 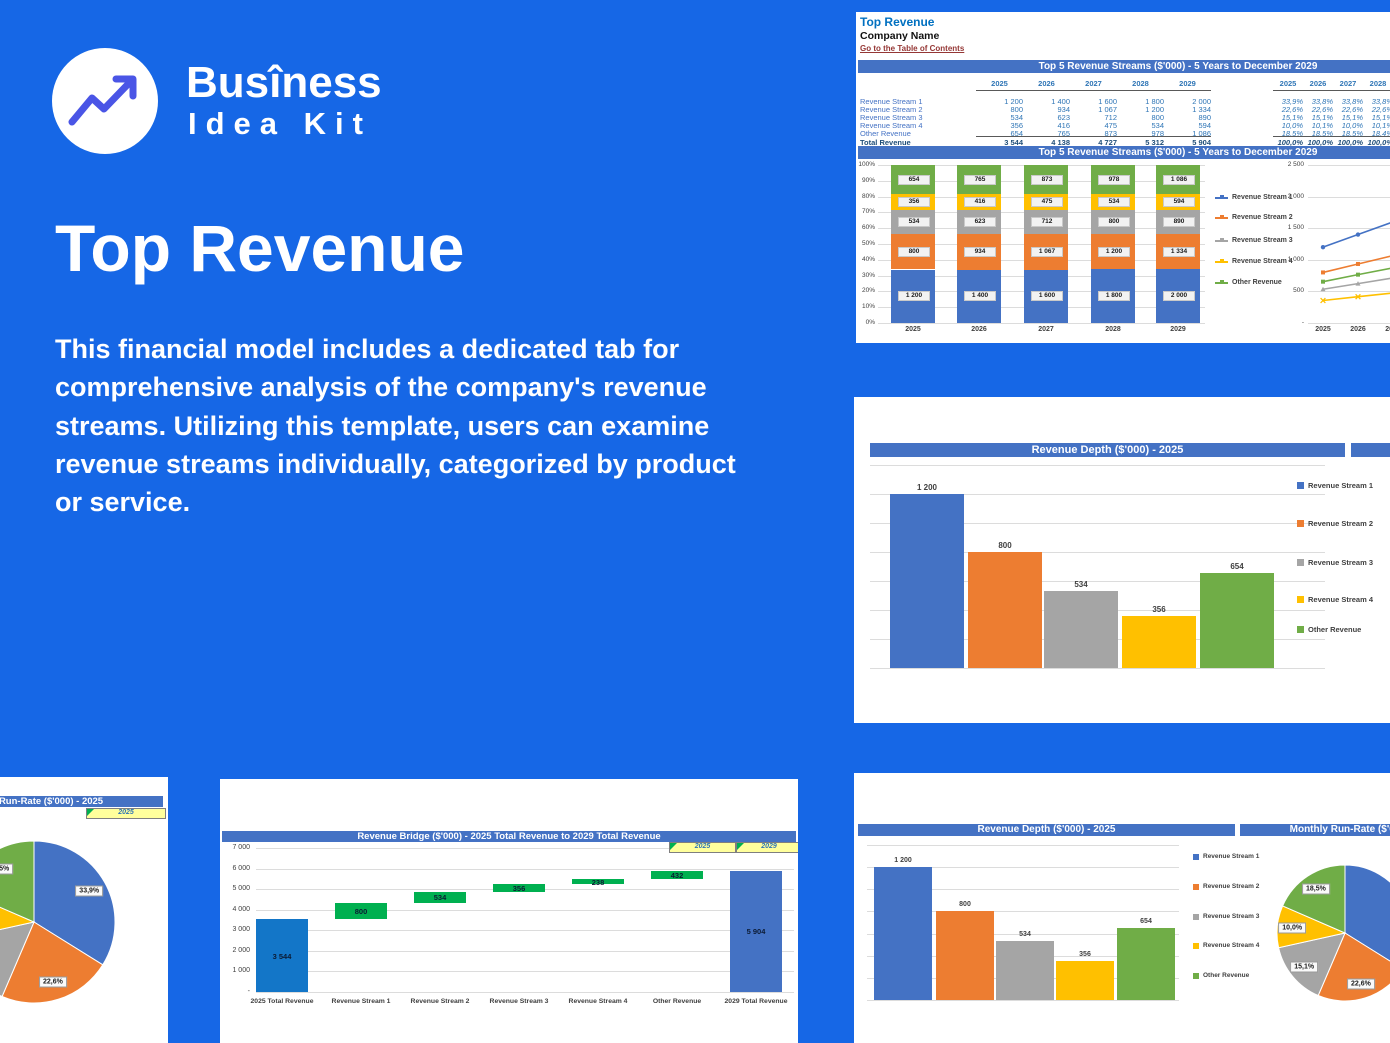 What do you see at coordinates (1157, 117) in the screenshot?
I see `table-cell: 800` at bounding box center [1157, 117].